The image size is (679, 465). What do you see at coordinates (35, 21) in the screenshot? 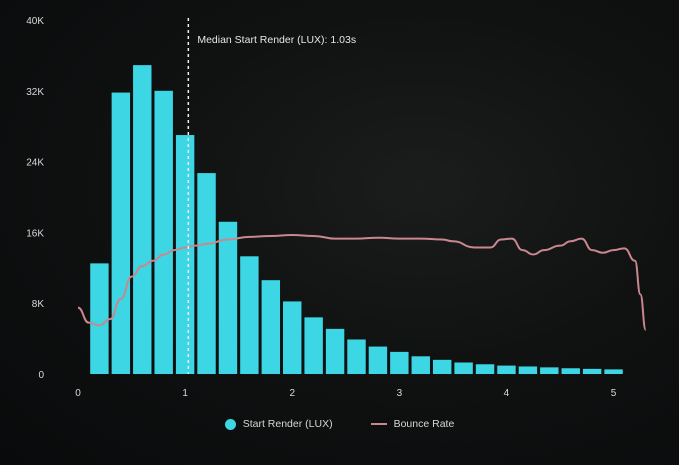
I see `y-tick-label: 40K` at bounding box center [35, 21].